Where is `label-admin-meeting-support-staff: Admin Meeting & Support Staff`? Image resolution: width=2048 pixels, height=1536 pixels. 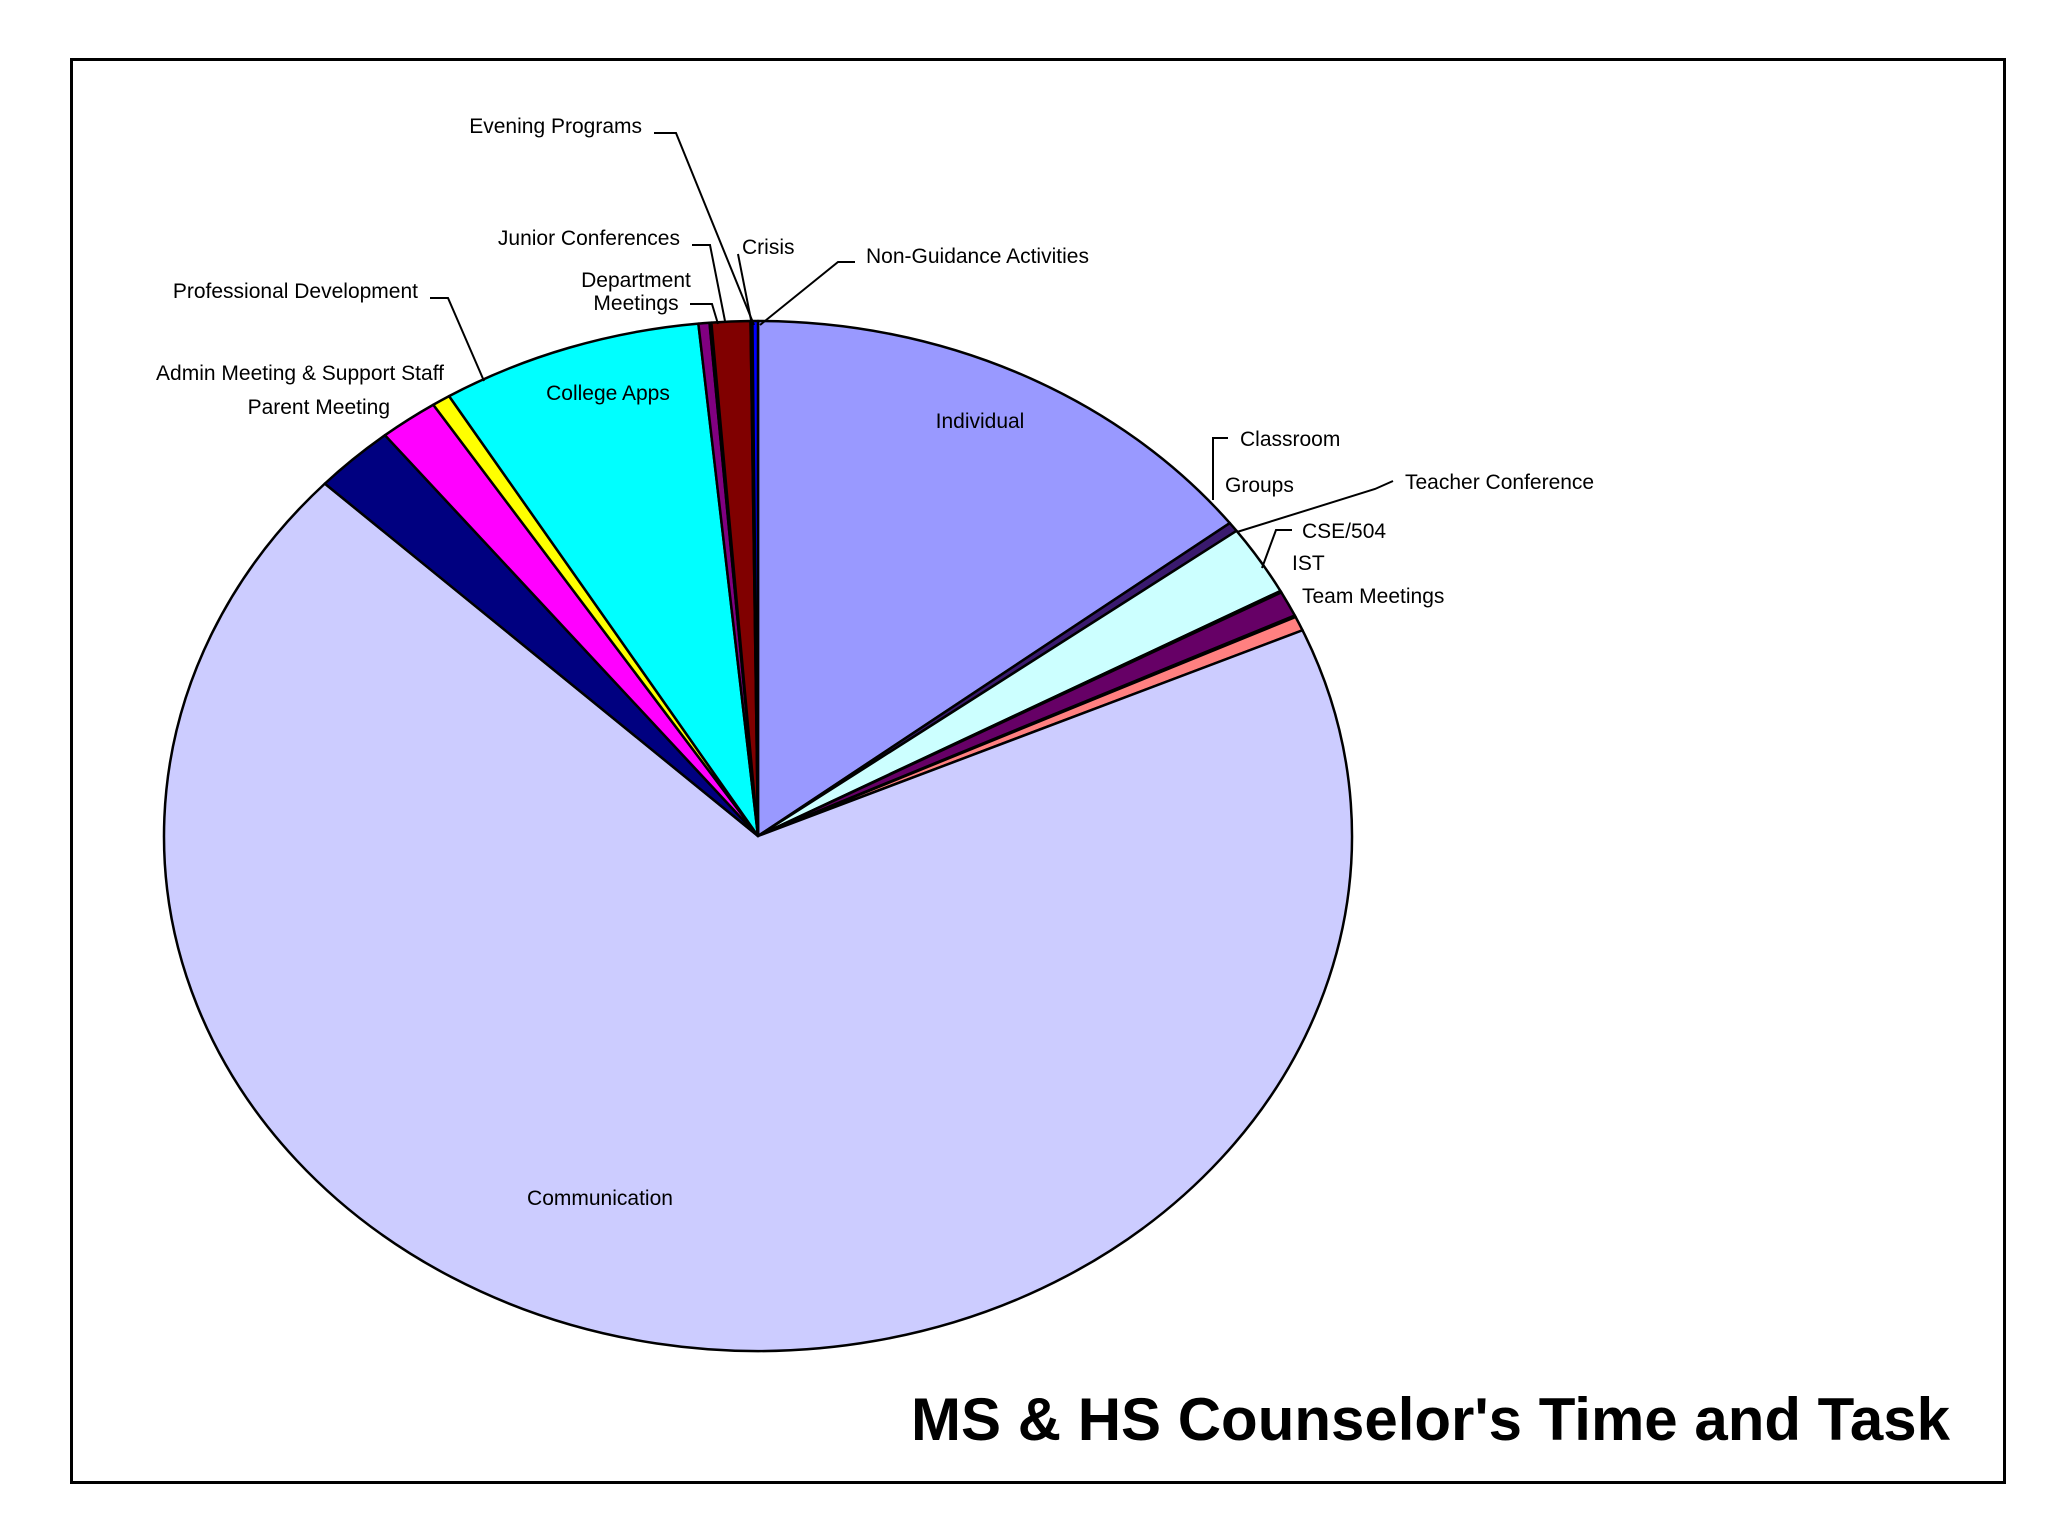
label-admin-meeting-support-staff: Admin Meeting & Support Staff is located at coordinates (300, 373).